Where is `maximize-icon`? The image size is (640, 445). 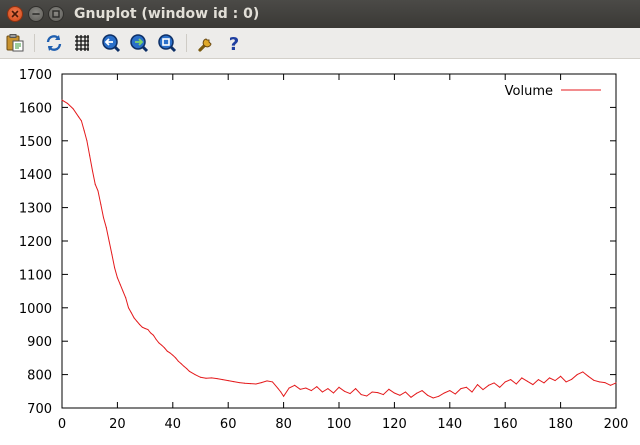
maximize-icon is located at coordinates (56, 14).